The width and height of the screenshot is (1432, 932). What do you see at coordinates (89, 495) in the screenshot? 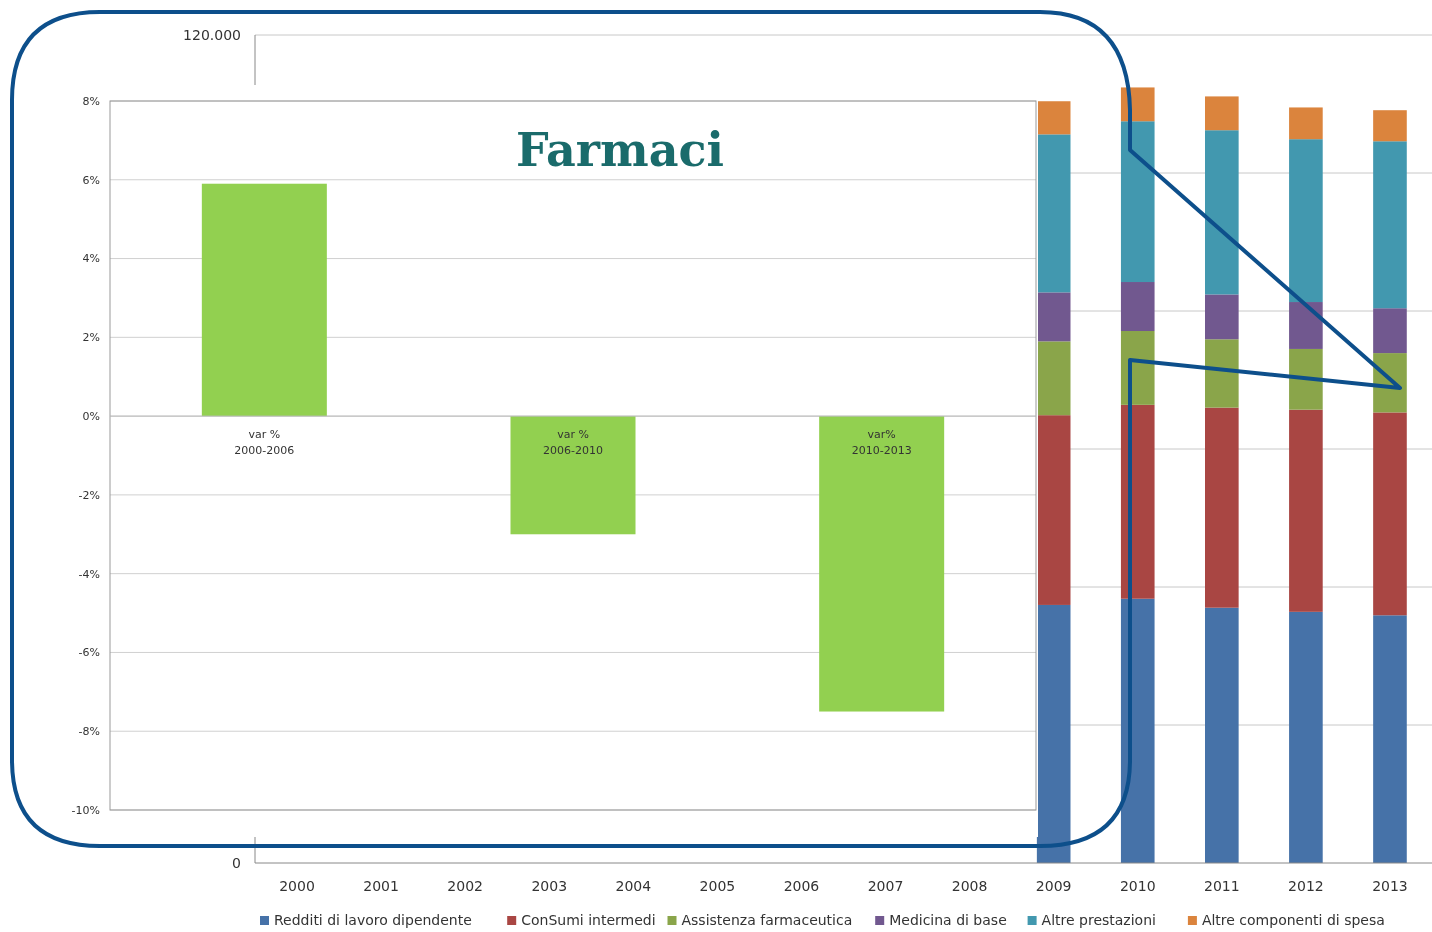
I see `y-tick-label: -2%` at bounding box center [89, 495].